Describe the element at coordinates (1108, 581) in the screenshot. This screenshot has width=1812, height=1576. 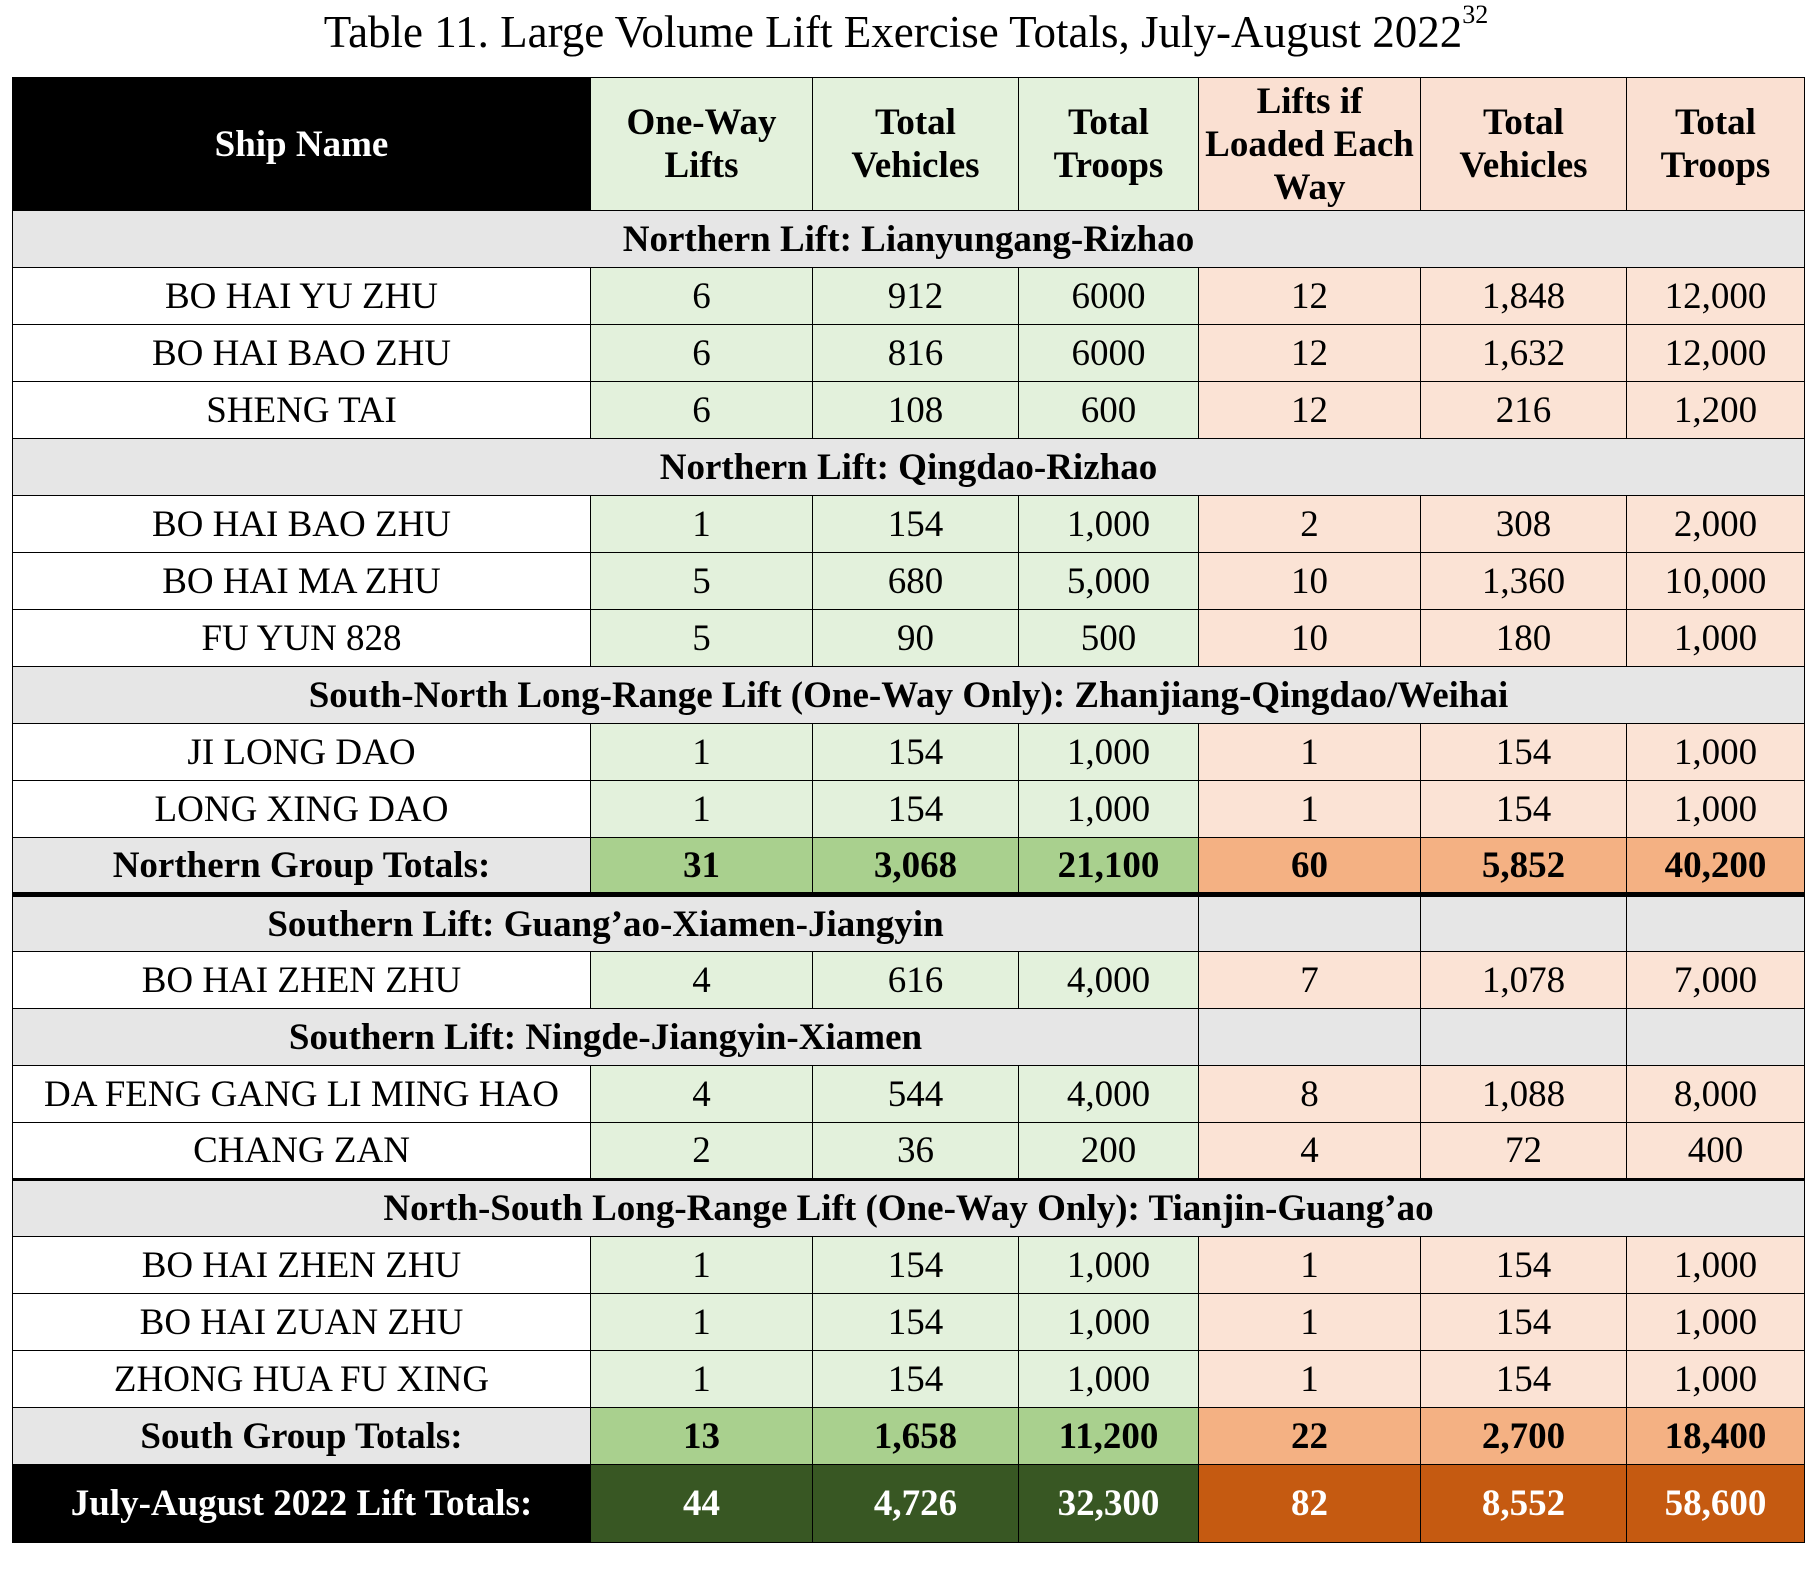
I see `value-cell: 5,000` at that location.